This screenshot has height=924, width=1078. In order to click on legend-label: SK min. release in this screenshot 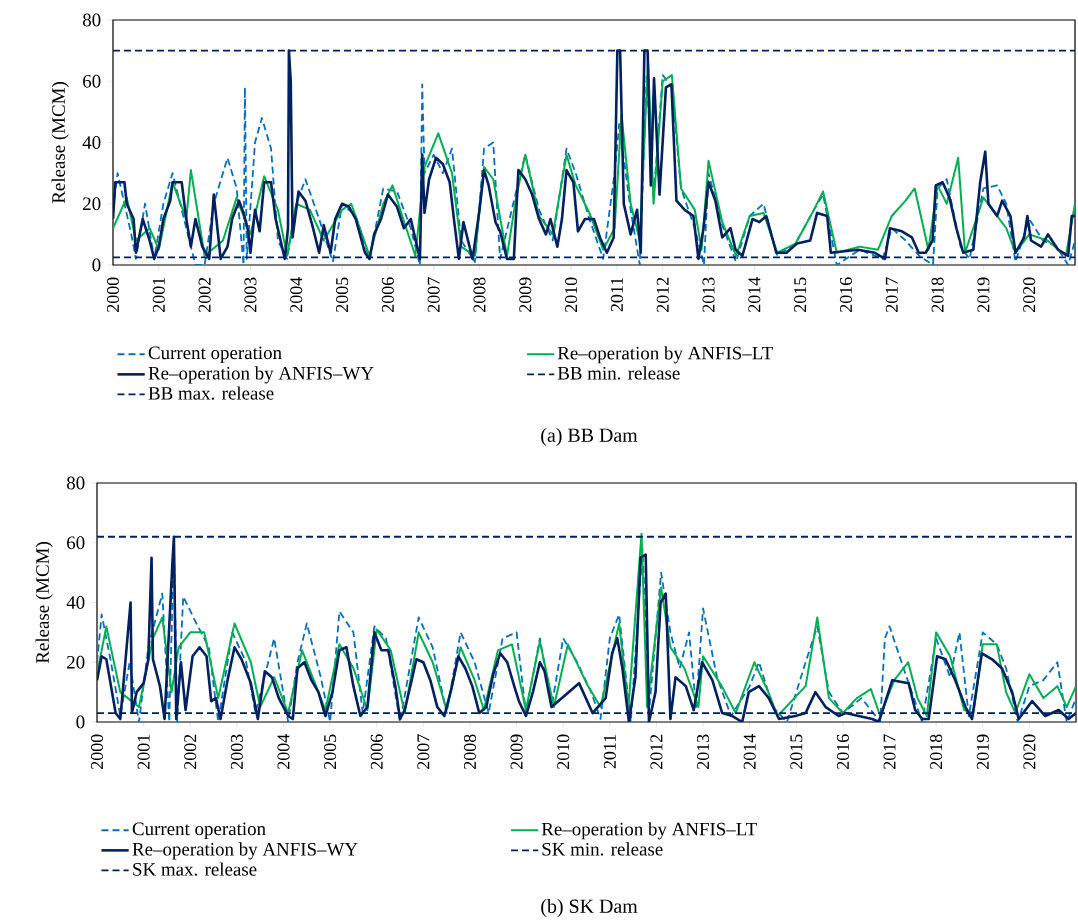, I will do `click(602, 849)`.